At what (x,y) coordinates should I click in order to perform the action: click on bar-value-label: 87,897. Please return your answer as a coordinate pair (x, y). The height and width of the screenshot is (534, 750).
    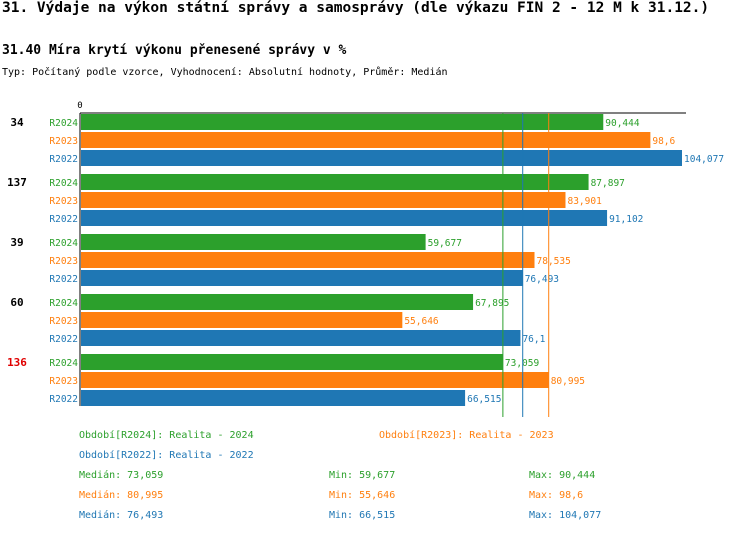
    Looking at the image, I should click on (608, 183).